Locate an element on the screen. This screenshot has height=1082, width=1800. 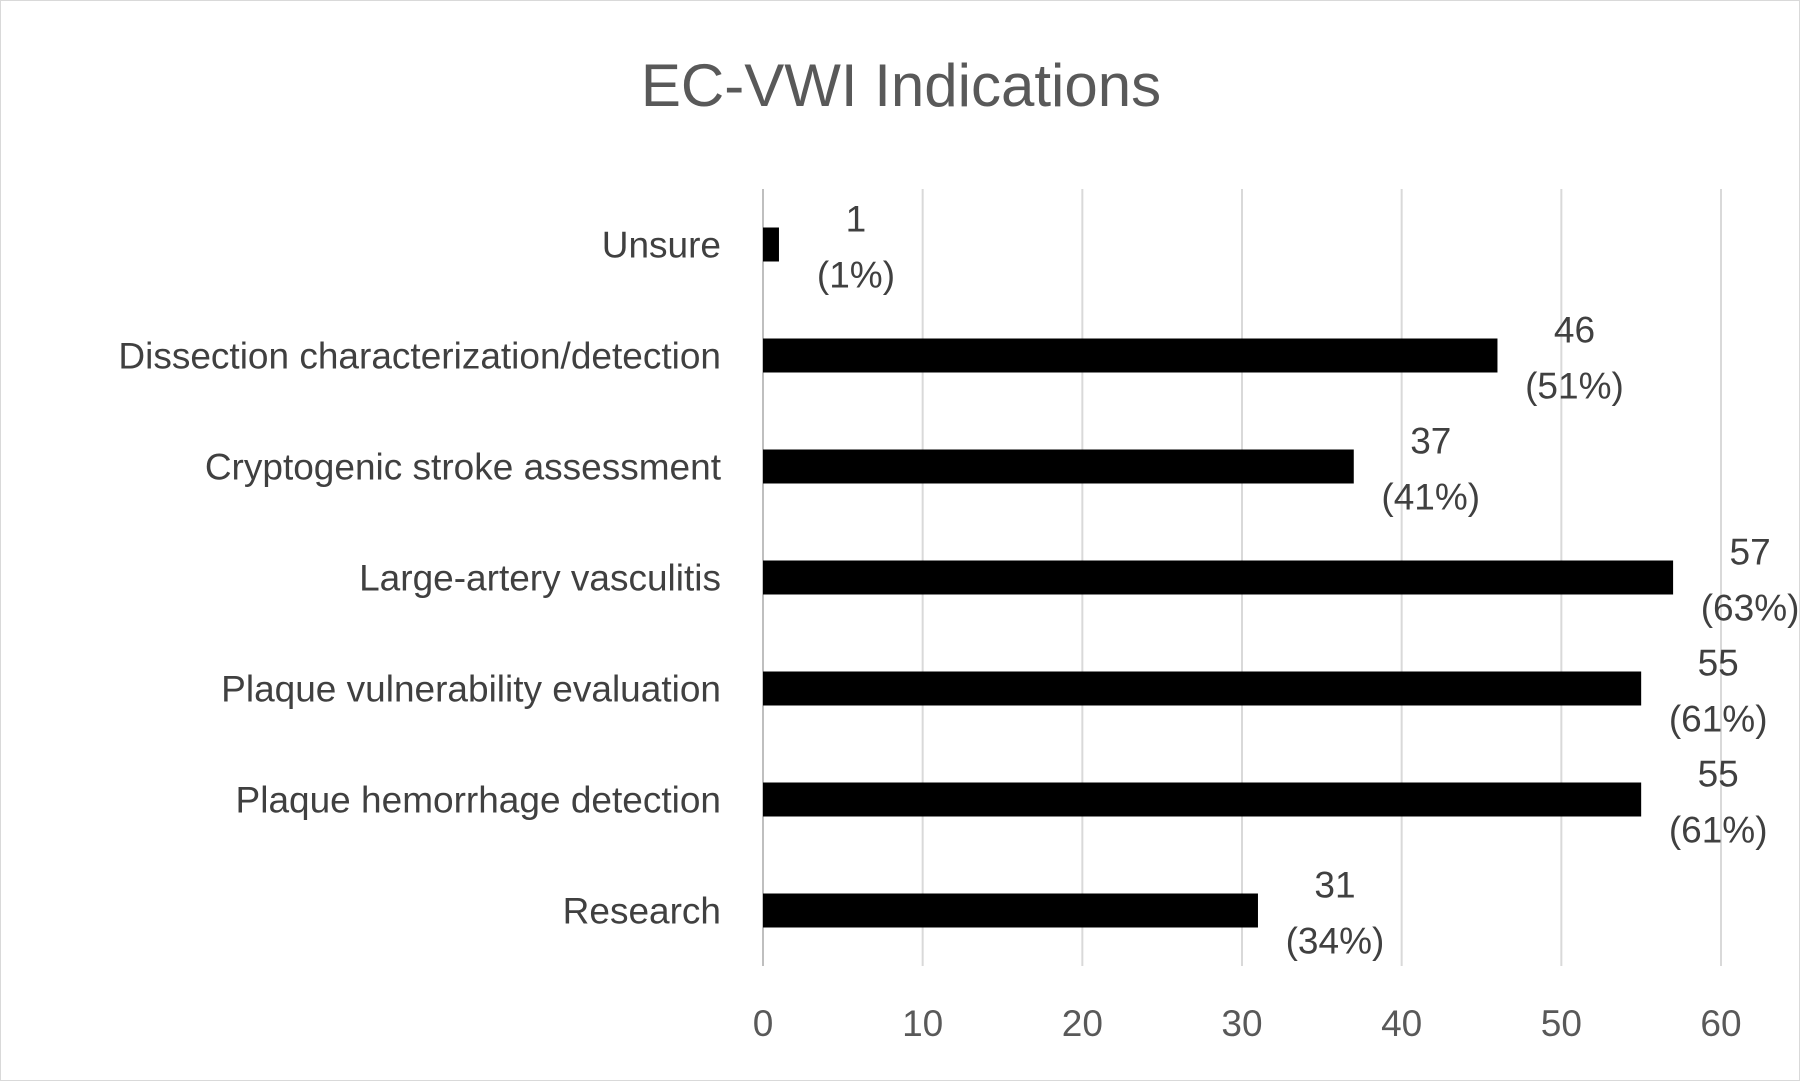
category-label: Cryptogenic stroke assessment is located at coordinates (463, 467).